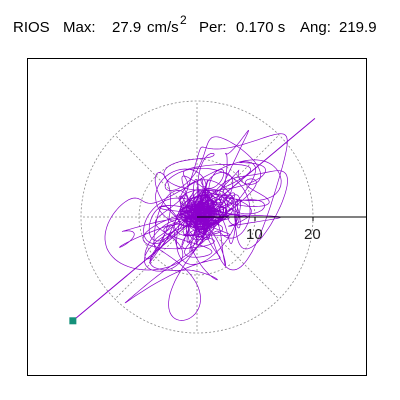 The image size is (400, 400). Describe the element at coordinates (183, 20) in the screenshot. I see `max-unit-exponent: 2` at that location.